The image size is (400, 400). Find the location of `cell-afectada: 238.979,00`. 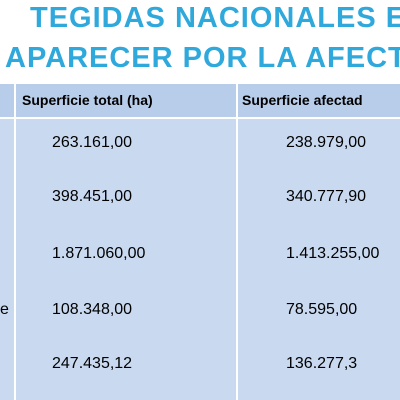

cell-afectada: 238.979,00 is located at coordinates (326, 142).